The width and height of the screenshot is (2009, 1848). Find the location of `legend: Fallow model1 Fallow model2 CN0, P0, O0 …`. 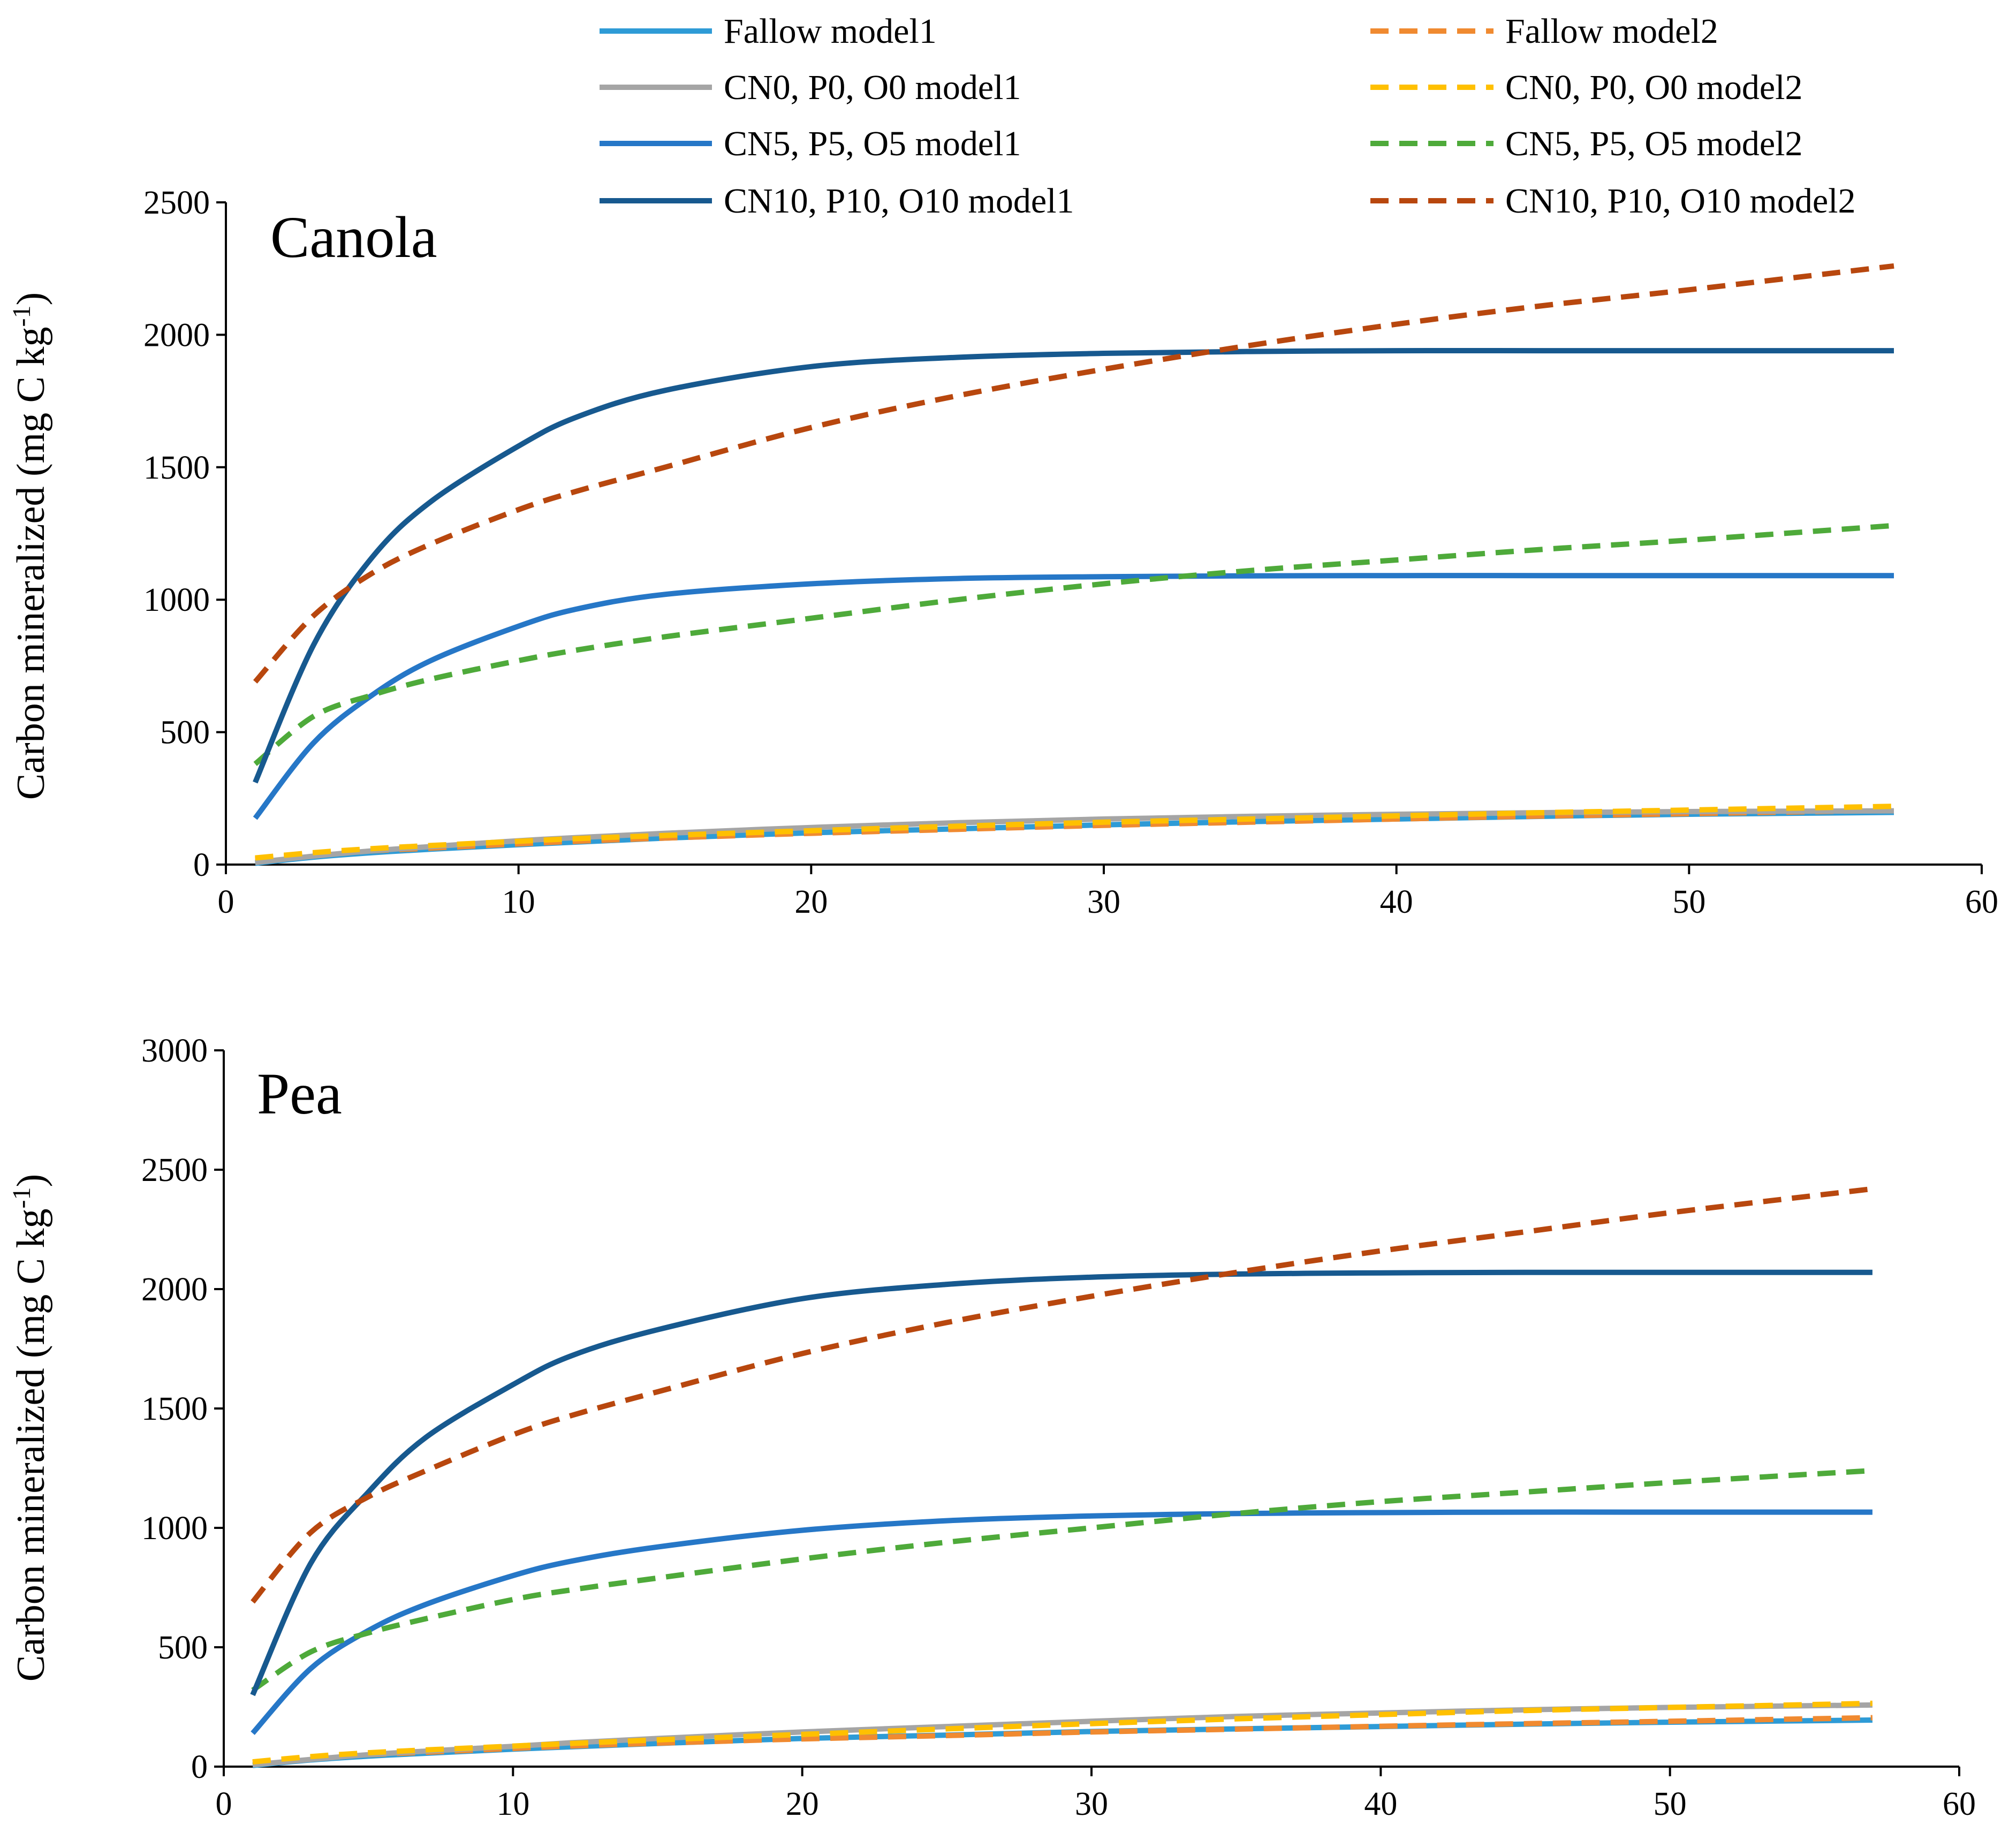

legend: Fallow model1 Fallow model2 CN0, P0, O0 … is located at coordinates (1228, 117).